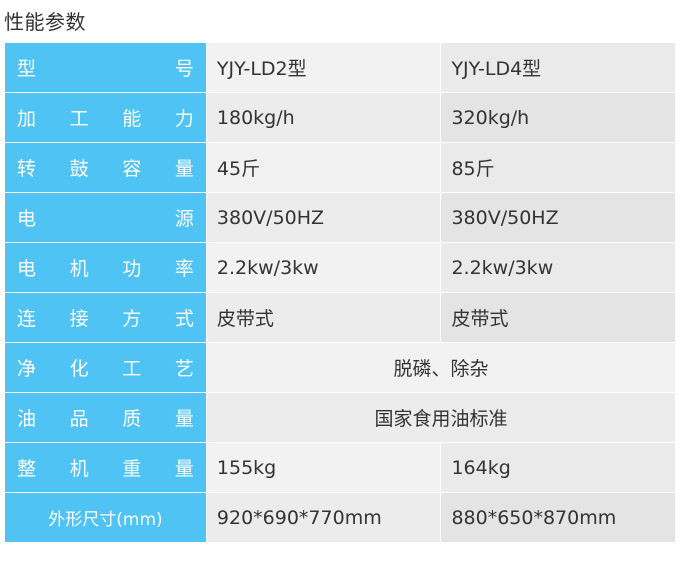  I want to click on table-row: 整机重量 155kg 164kg, so click(340, 467).